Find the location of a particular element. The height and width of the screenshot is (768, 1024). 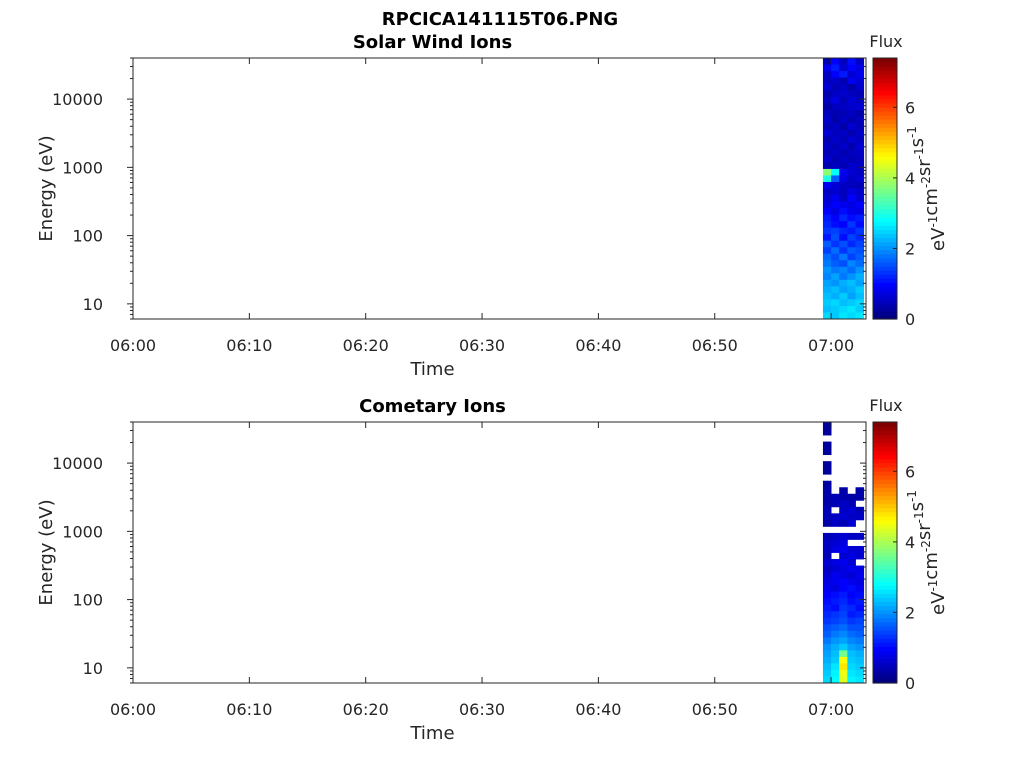

colorbar-tick-label: 4 is located at coordinates (910, 542).